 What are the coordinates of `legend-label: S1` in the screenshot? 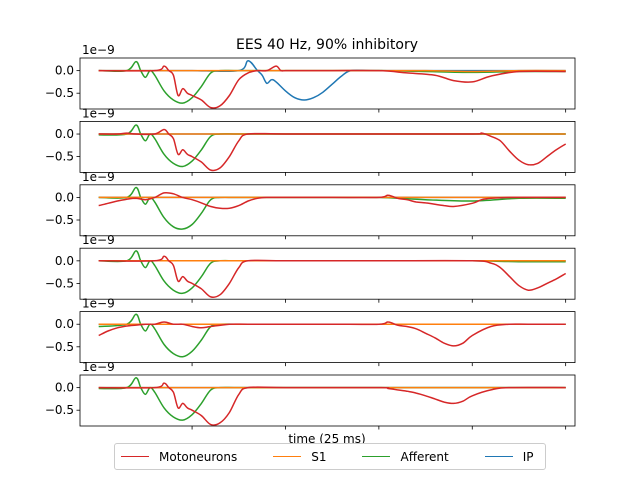 It's located at (319, 456).